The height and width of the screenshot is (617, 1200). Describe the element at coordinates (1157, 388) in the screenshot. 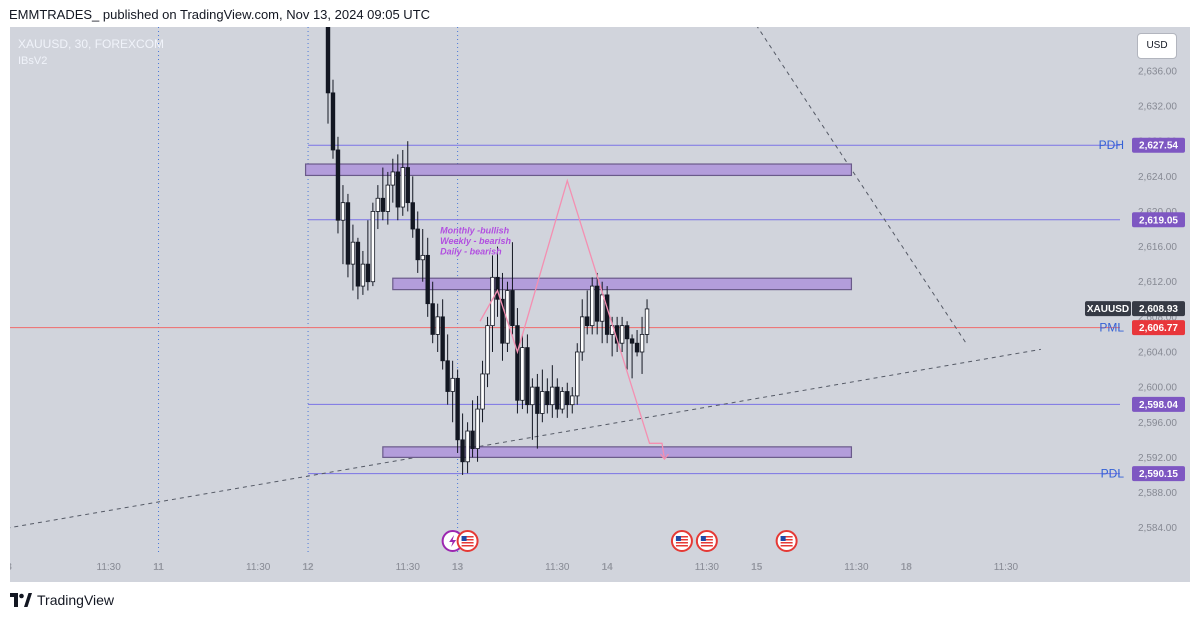

I see `price-tick: 2,600.00` at that location.